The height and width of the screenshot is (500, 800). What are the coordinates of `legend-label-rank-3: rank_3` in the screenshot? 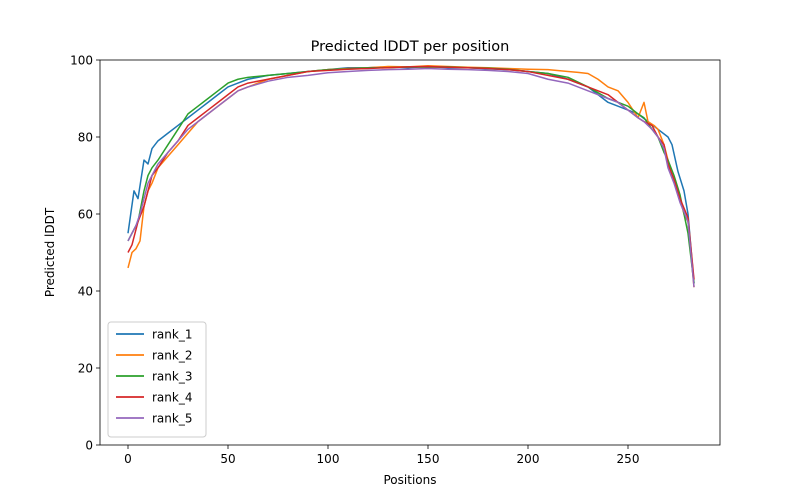 It's located at (172, 377).